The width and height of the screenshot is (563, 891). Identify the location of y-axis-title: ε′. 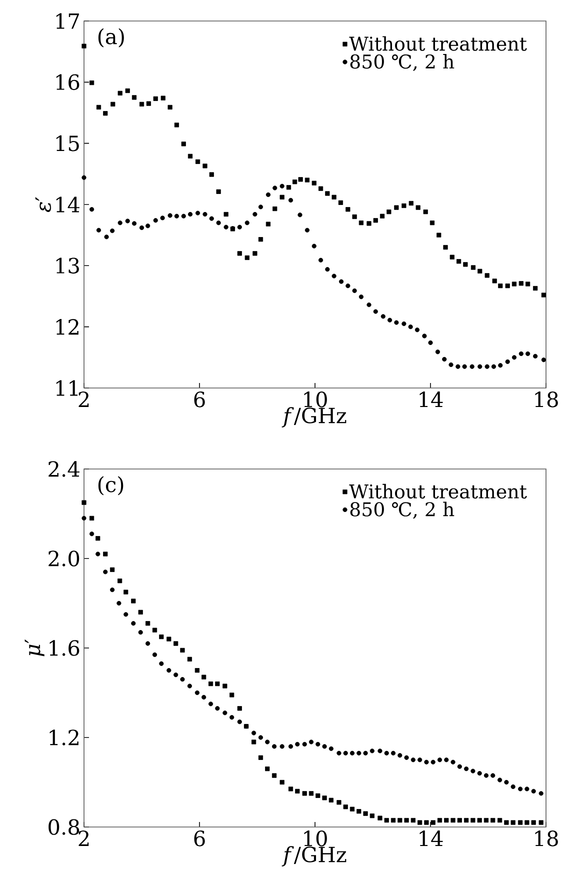
(44, 204).